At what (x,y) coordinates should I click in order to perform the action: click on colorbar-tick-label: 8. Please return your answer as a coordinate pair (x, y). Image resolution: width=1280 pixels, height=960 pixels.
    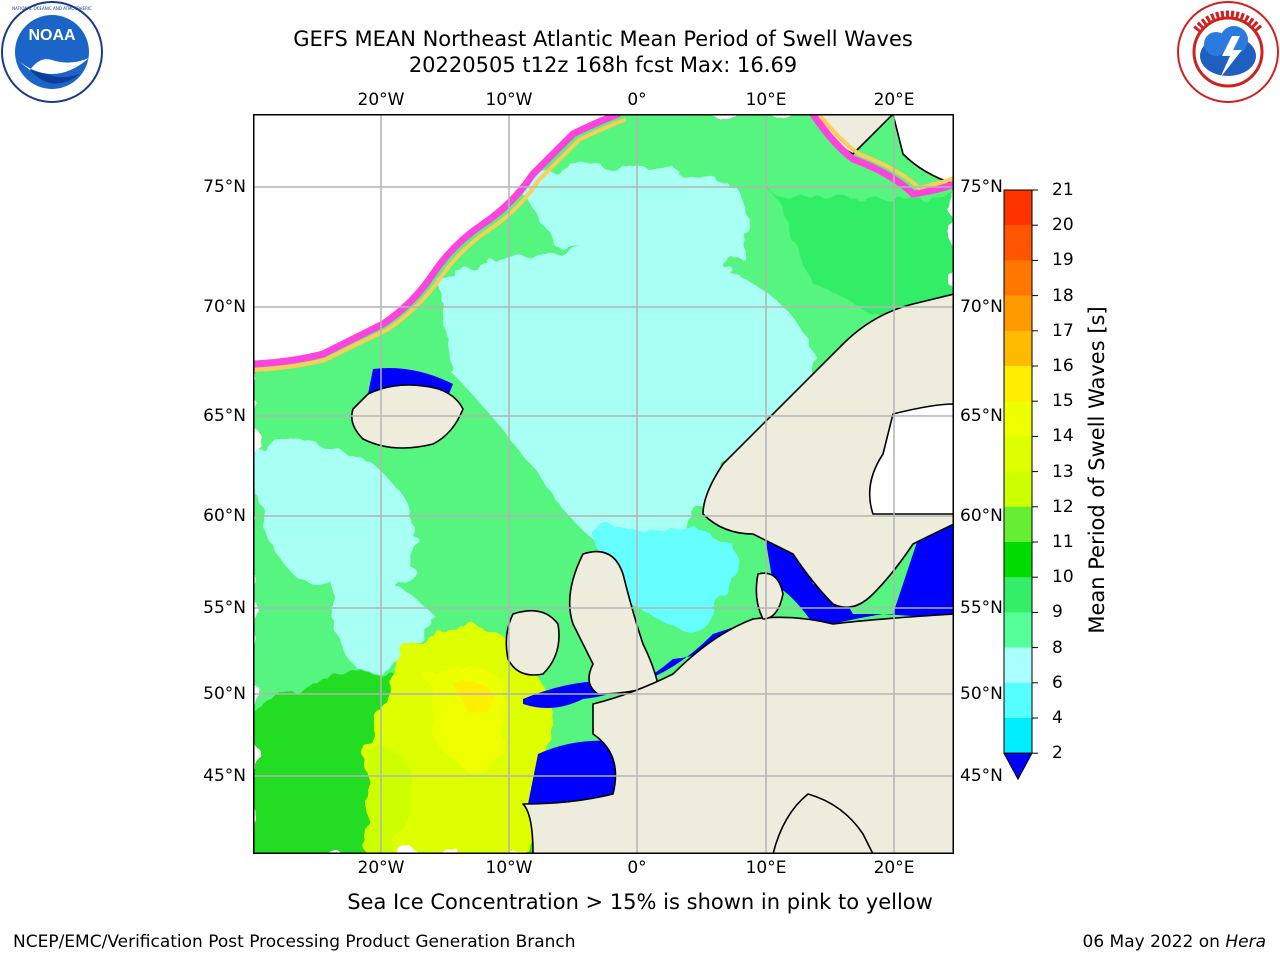
    Looking at the image, I should click on (1057, 647).